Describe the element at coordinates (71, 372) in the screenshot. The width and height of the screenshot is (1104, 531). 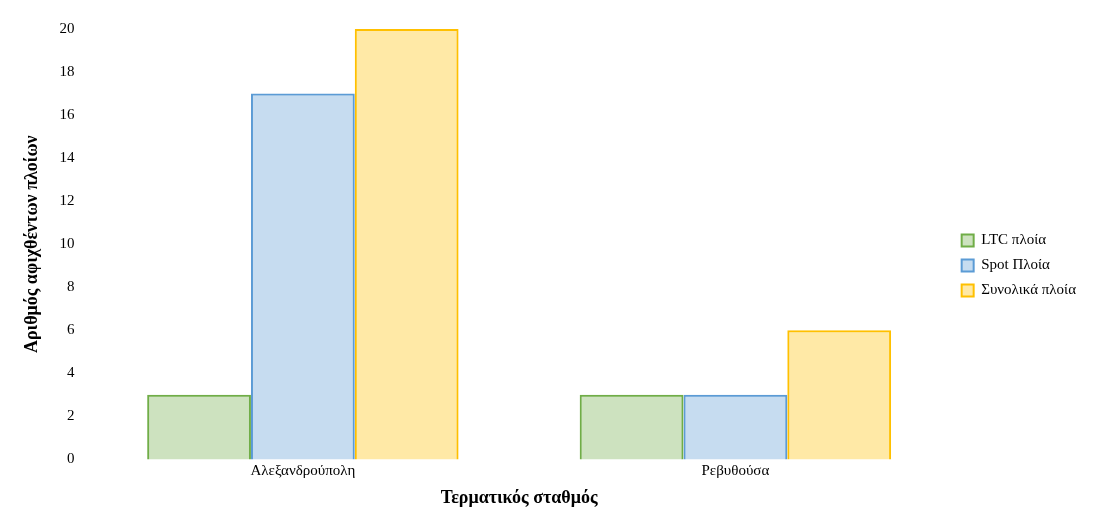
I see `y-tick-label: 4` at that location.